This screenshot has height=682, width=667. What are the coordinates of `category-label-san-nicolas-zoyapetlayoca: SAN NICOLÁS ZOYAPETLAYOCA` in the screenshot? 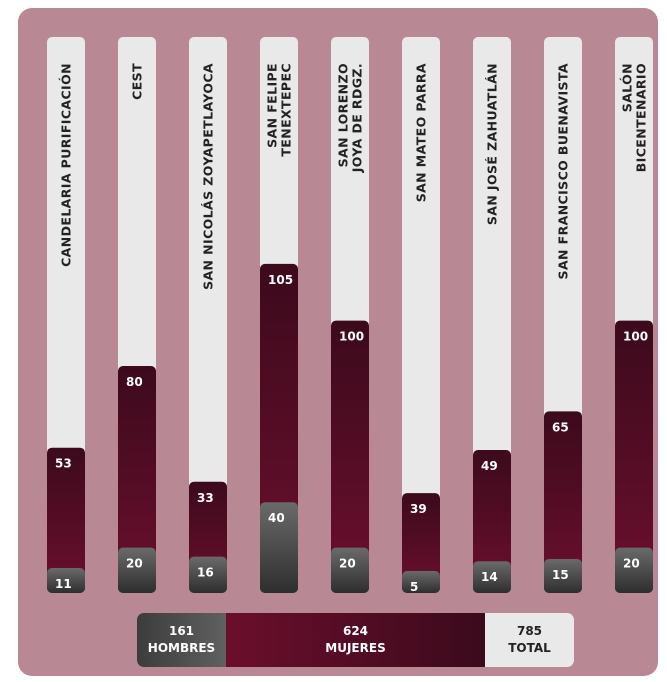 It's located at (208, 176).